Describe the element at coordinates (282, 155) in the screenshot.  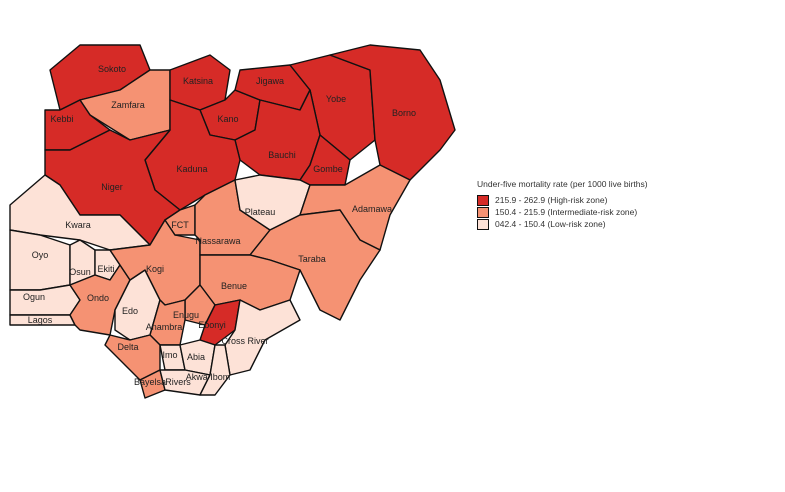
I see `state-label-bauchi: Bauchi` at that location.